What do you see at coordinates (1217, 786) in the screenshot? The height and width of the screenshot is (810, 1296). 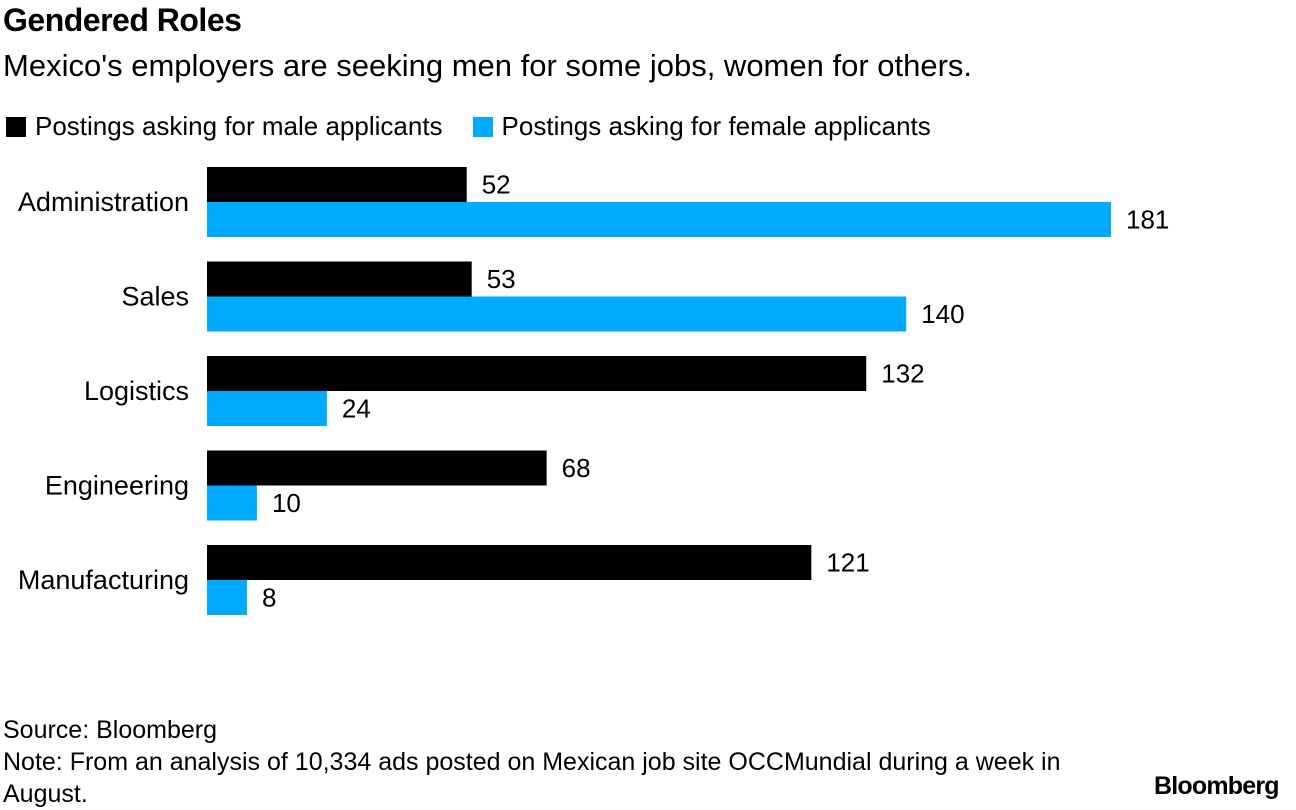 I see `bloomberg-logo: Bloomberg` at bounding box center [1217, 786].